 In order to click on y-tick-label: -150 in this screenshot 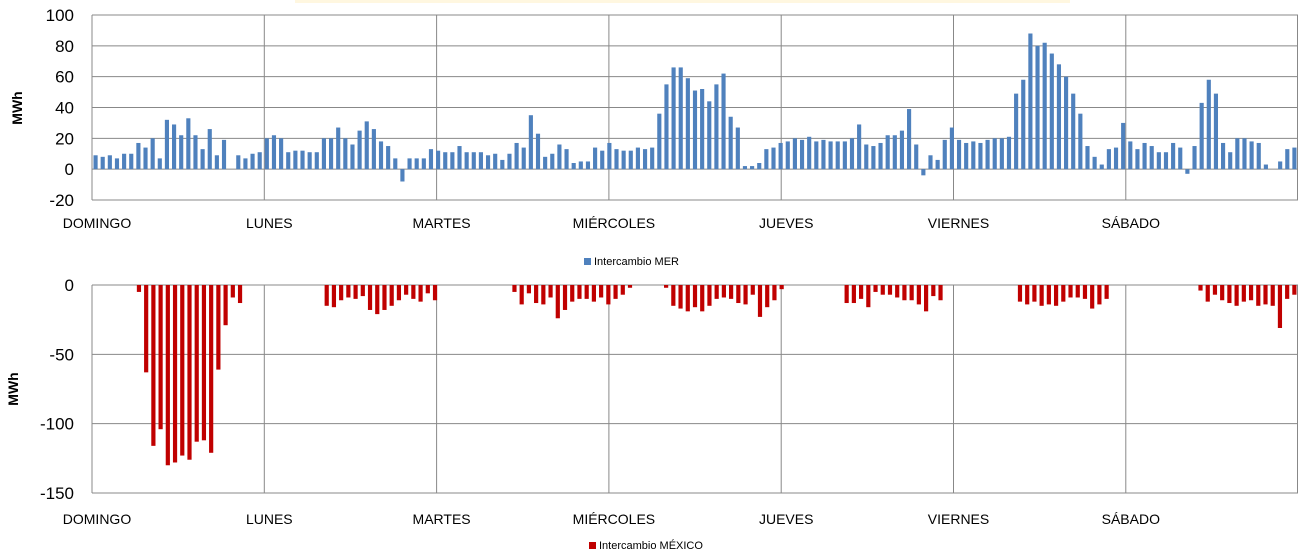, I will do `click(57, 493)`.